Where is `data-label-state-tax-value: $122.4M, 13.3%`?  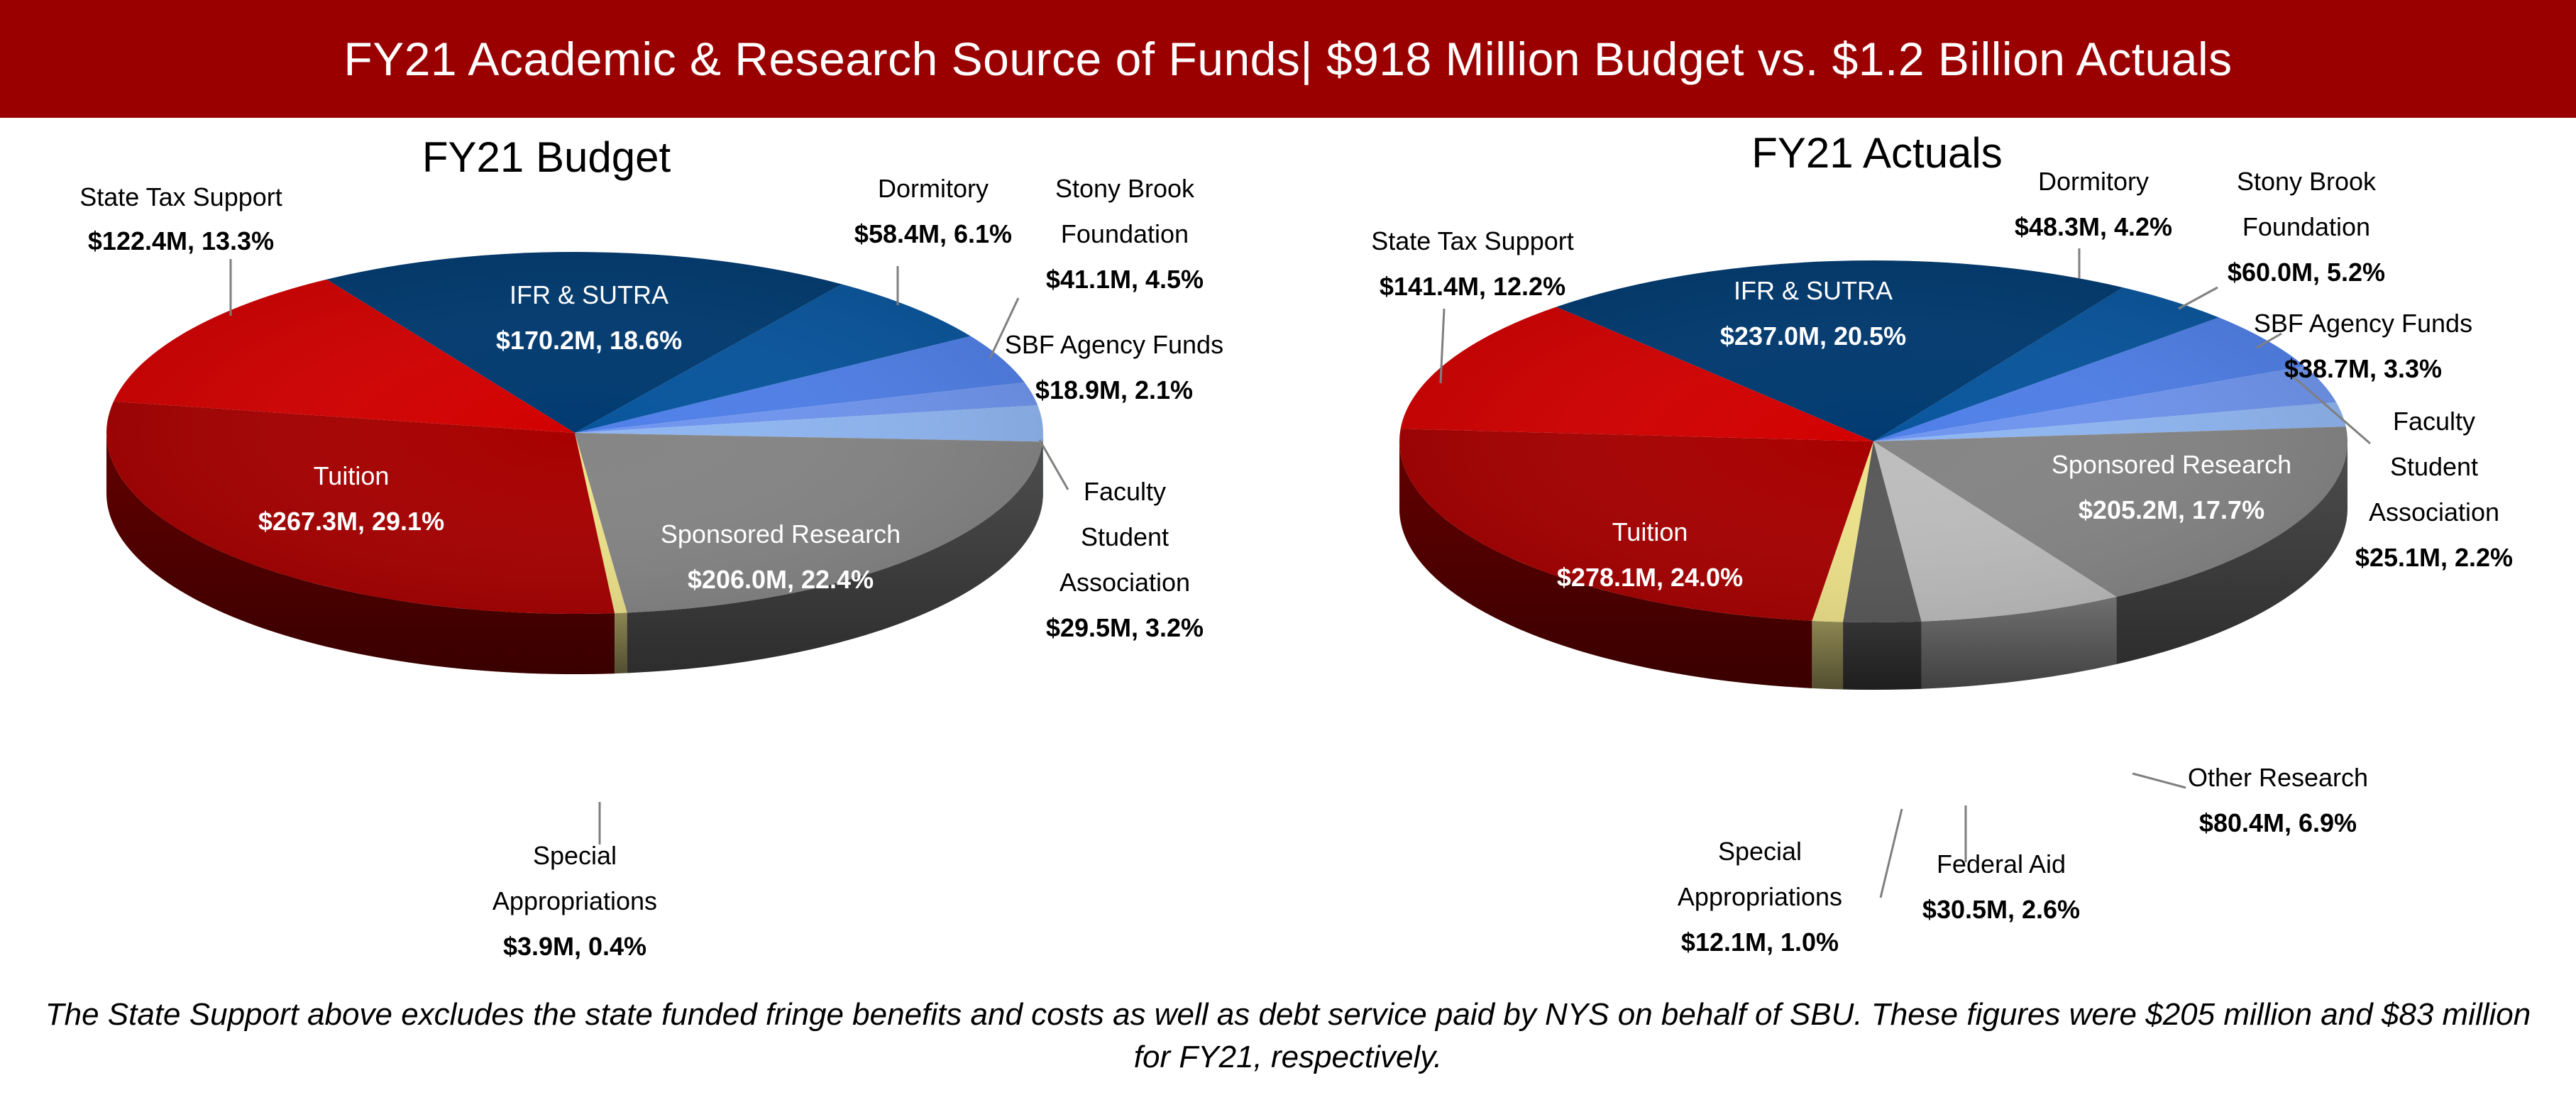
data-label-state-tax-value: $122.4M, 13.3% is located at coordinates (181, 240).